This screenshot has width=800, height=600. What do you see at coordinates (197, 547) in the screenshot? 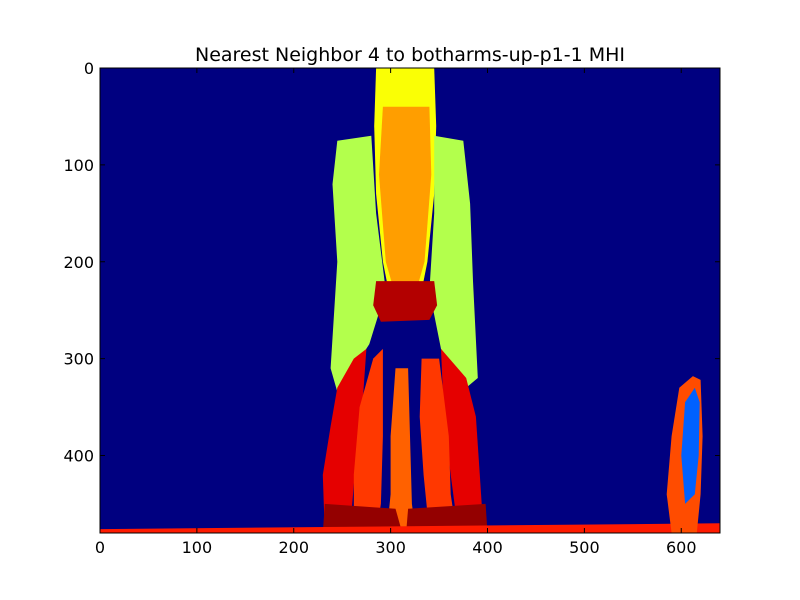
I see `x-tick-label: 100` at bounding box center [197, 547].